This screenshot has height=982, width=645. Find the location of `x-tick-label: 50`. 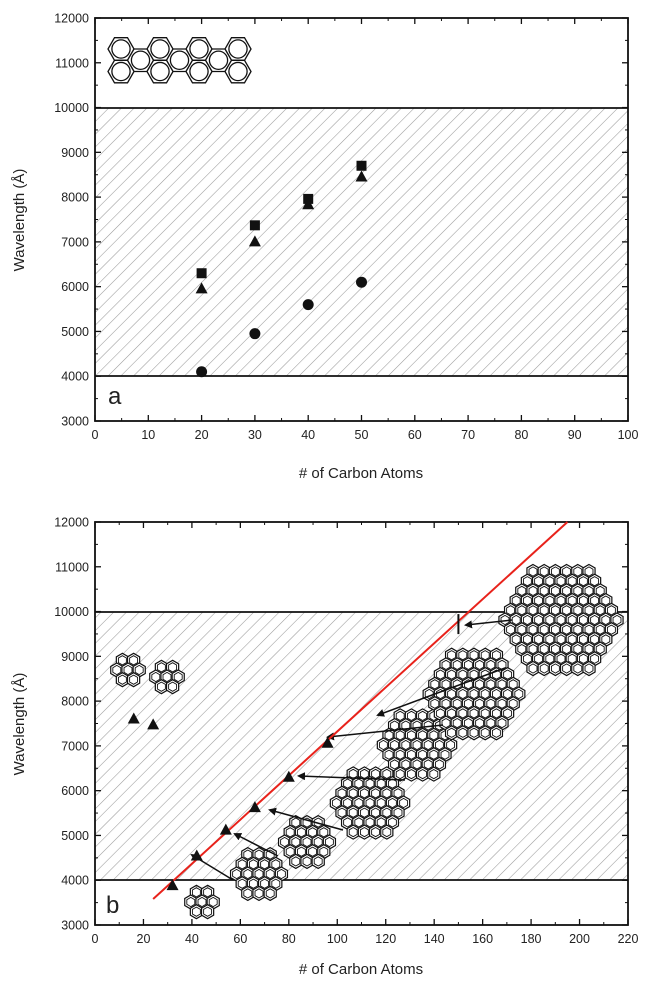

x-tick-label: 50 is located at coordinates (362, 435).